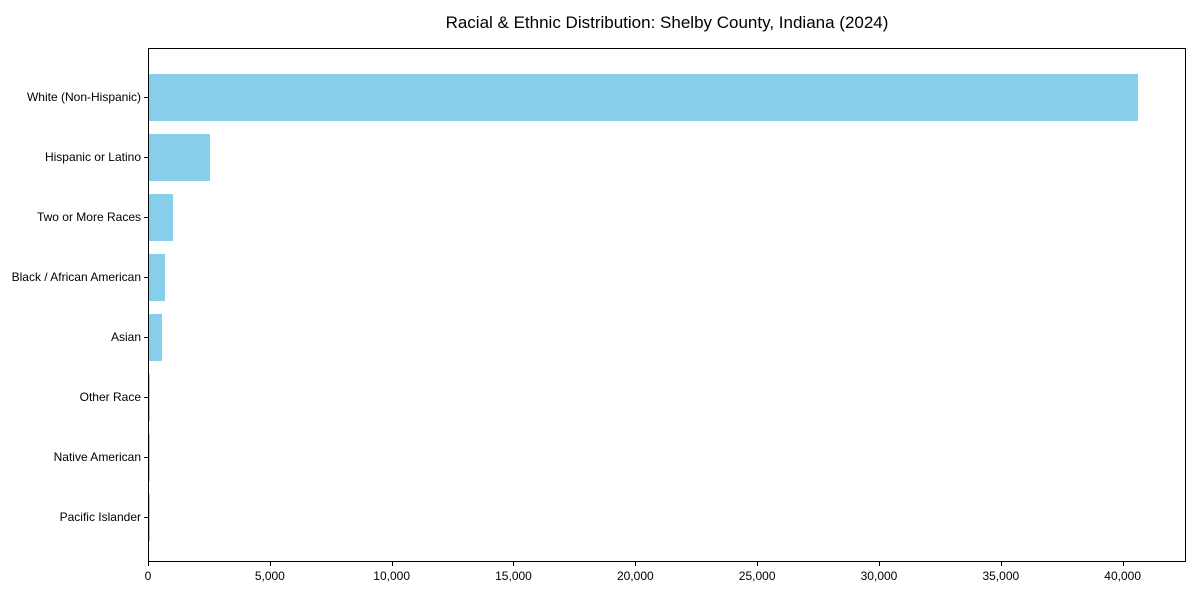  Describe the element at coordinates (392, 576) in the screenshot. I see `x-tick-label: 10,000` at that location.